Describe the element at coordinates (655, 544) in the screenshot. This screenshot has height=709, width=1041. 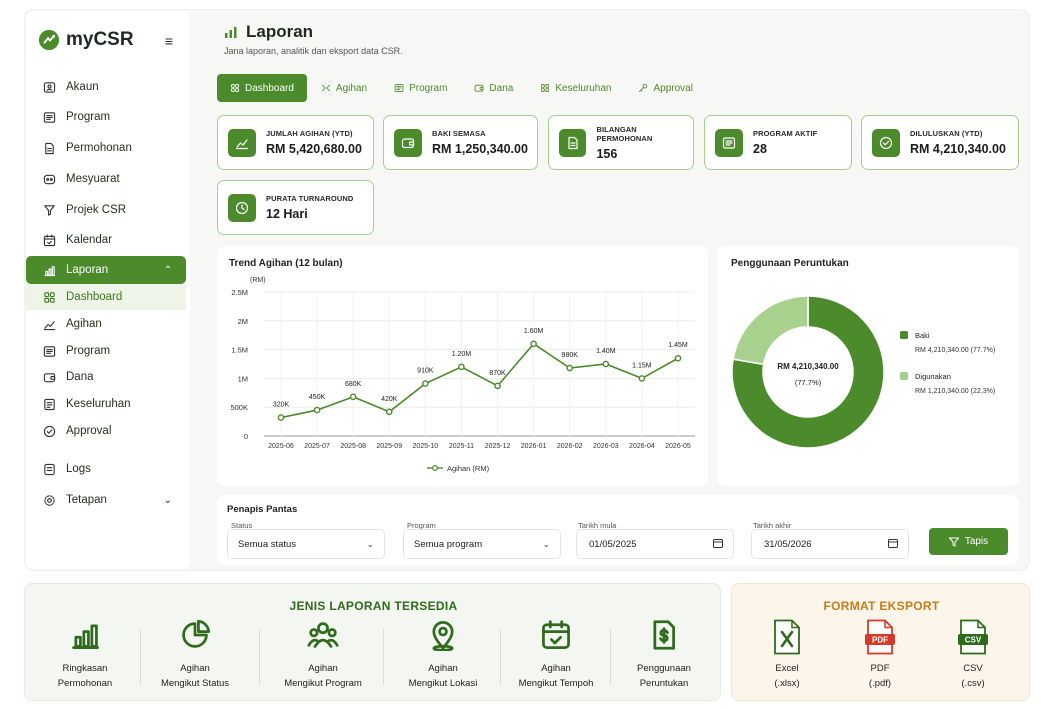
I see `start-date-input: 01/05/2025` at that location.